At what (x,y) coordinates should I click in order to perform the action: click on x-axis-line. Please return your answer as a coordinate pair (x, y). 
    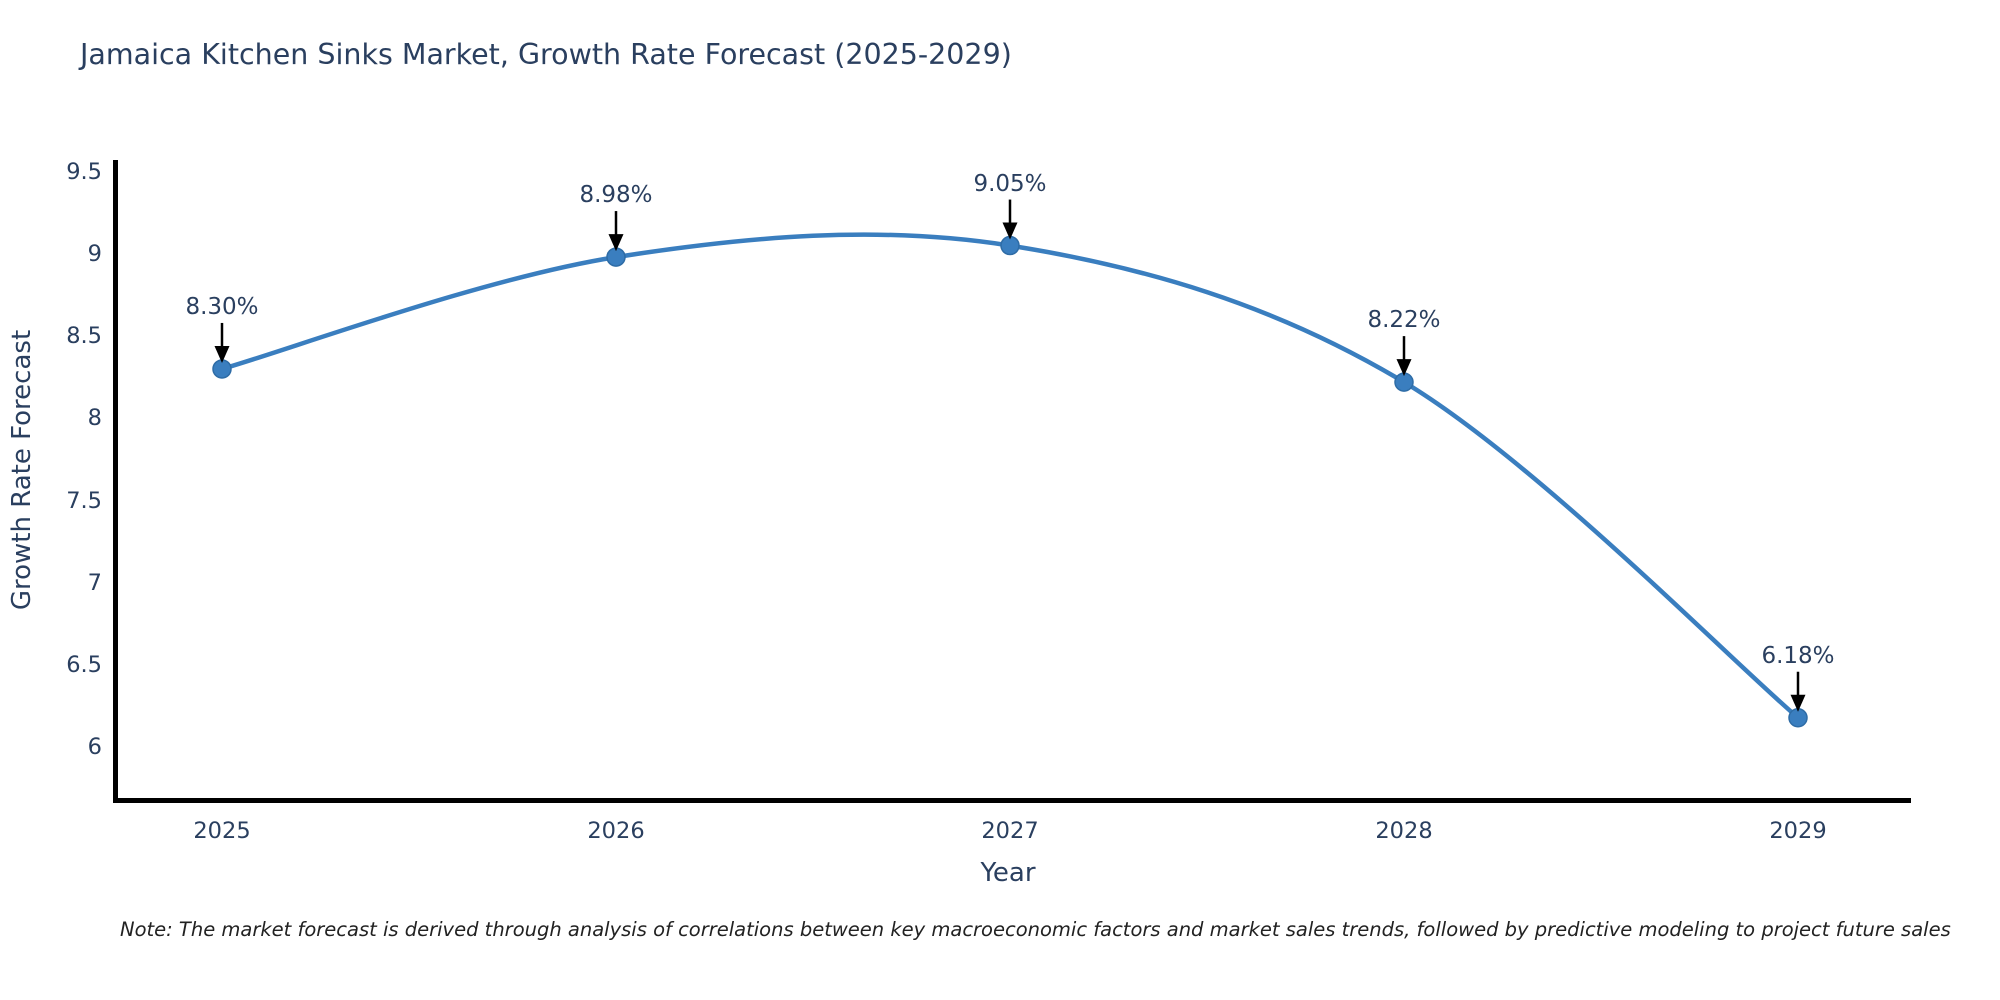
    Looking at the image, I should click on (1012, 800).